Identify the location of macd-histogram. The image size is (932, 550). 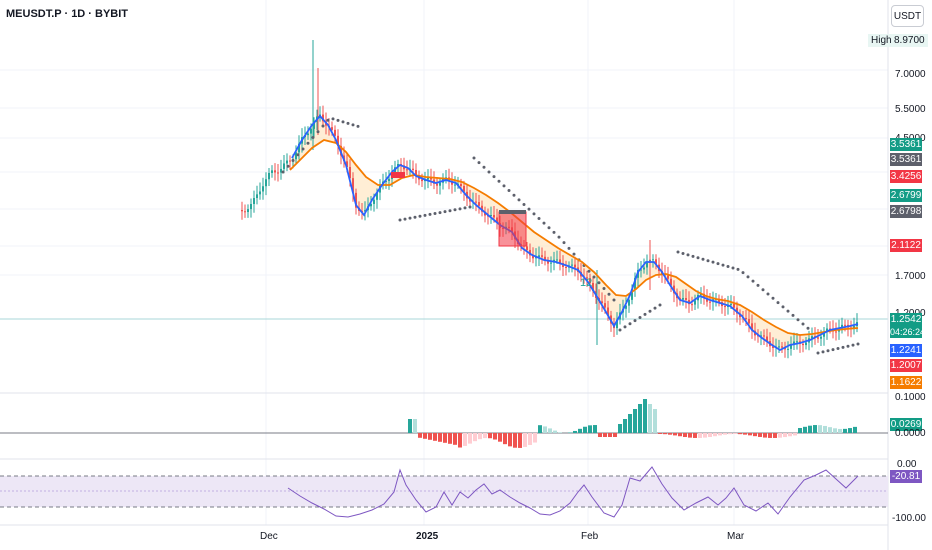
(444, 423).